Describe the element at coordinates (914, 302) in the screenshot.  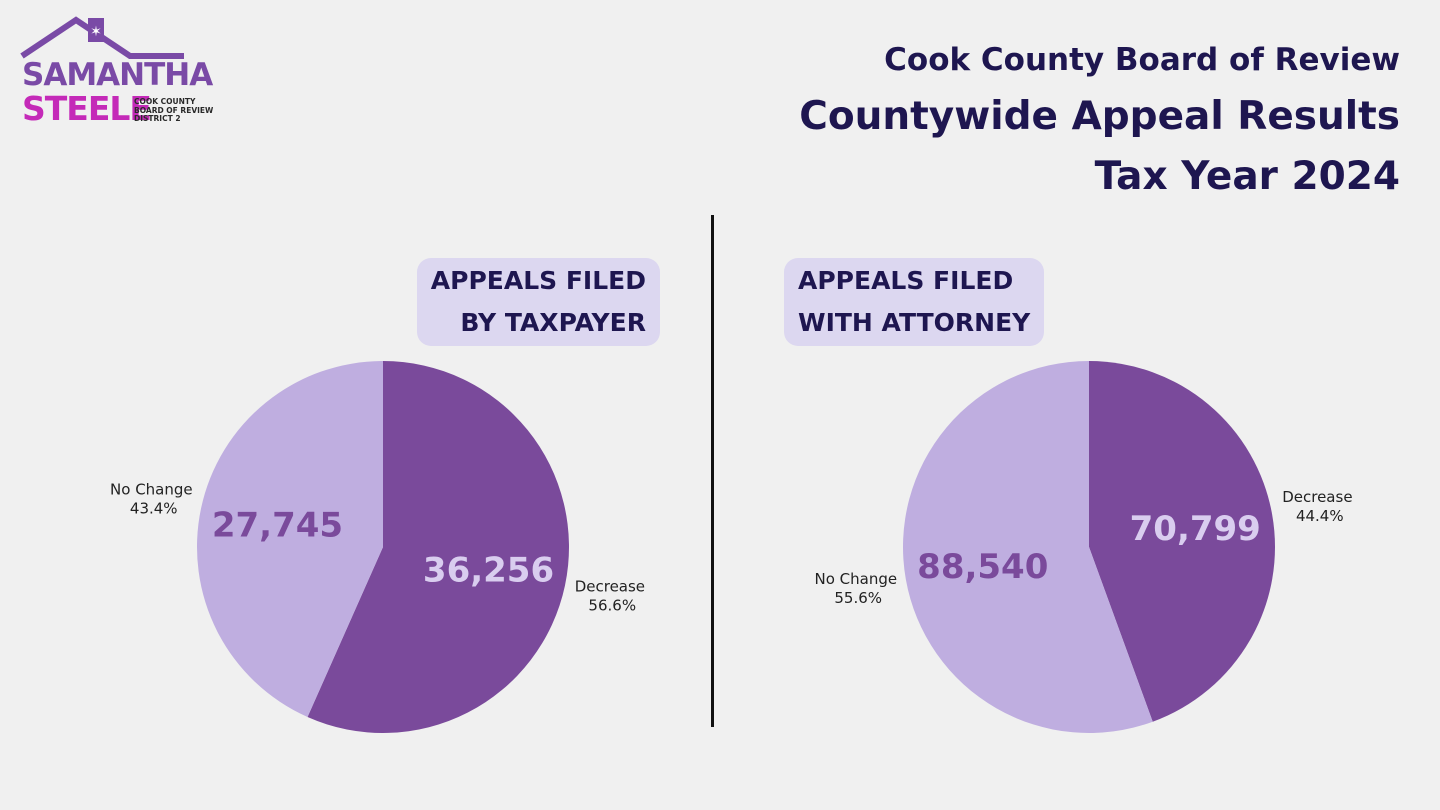
I see `attorney-panel-title: APPEALS FILED WITH ATTORNEY` at that location.